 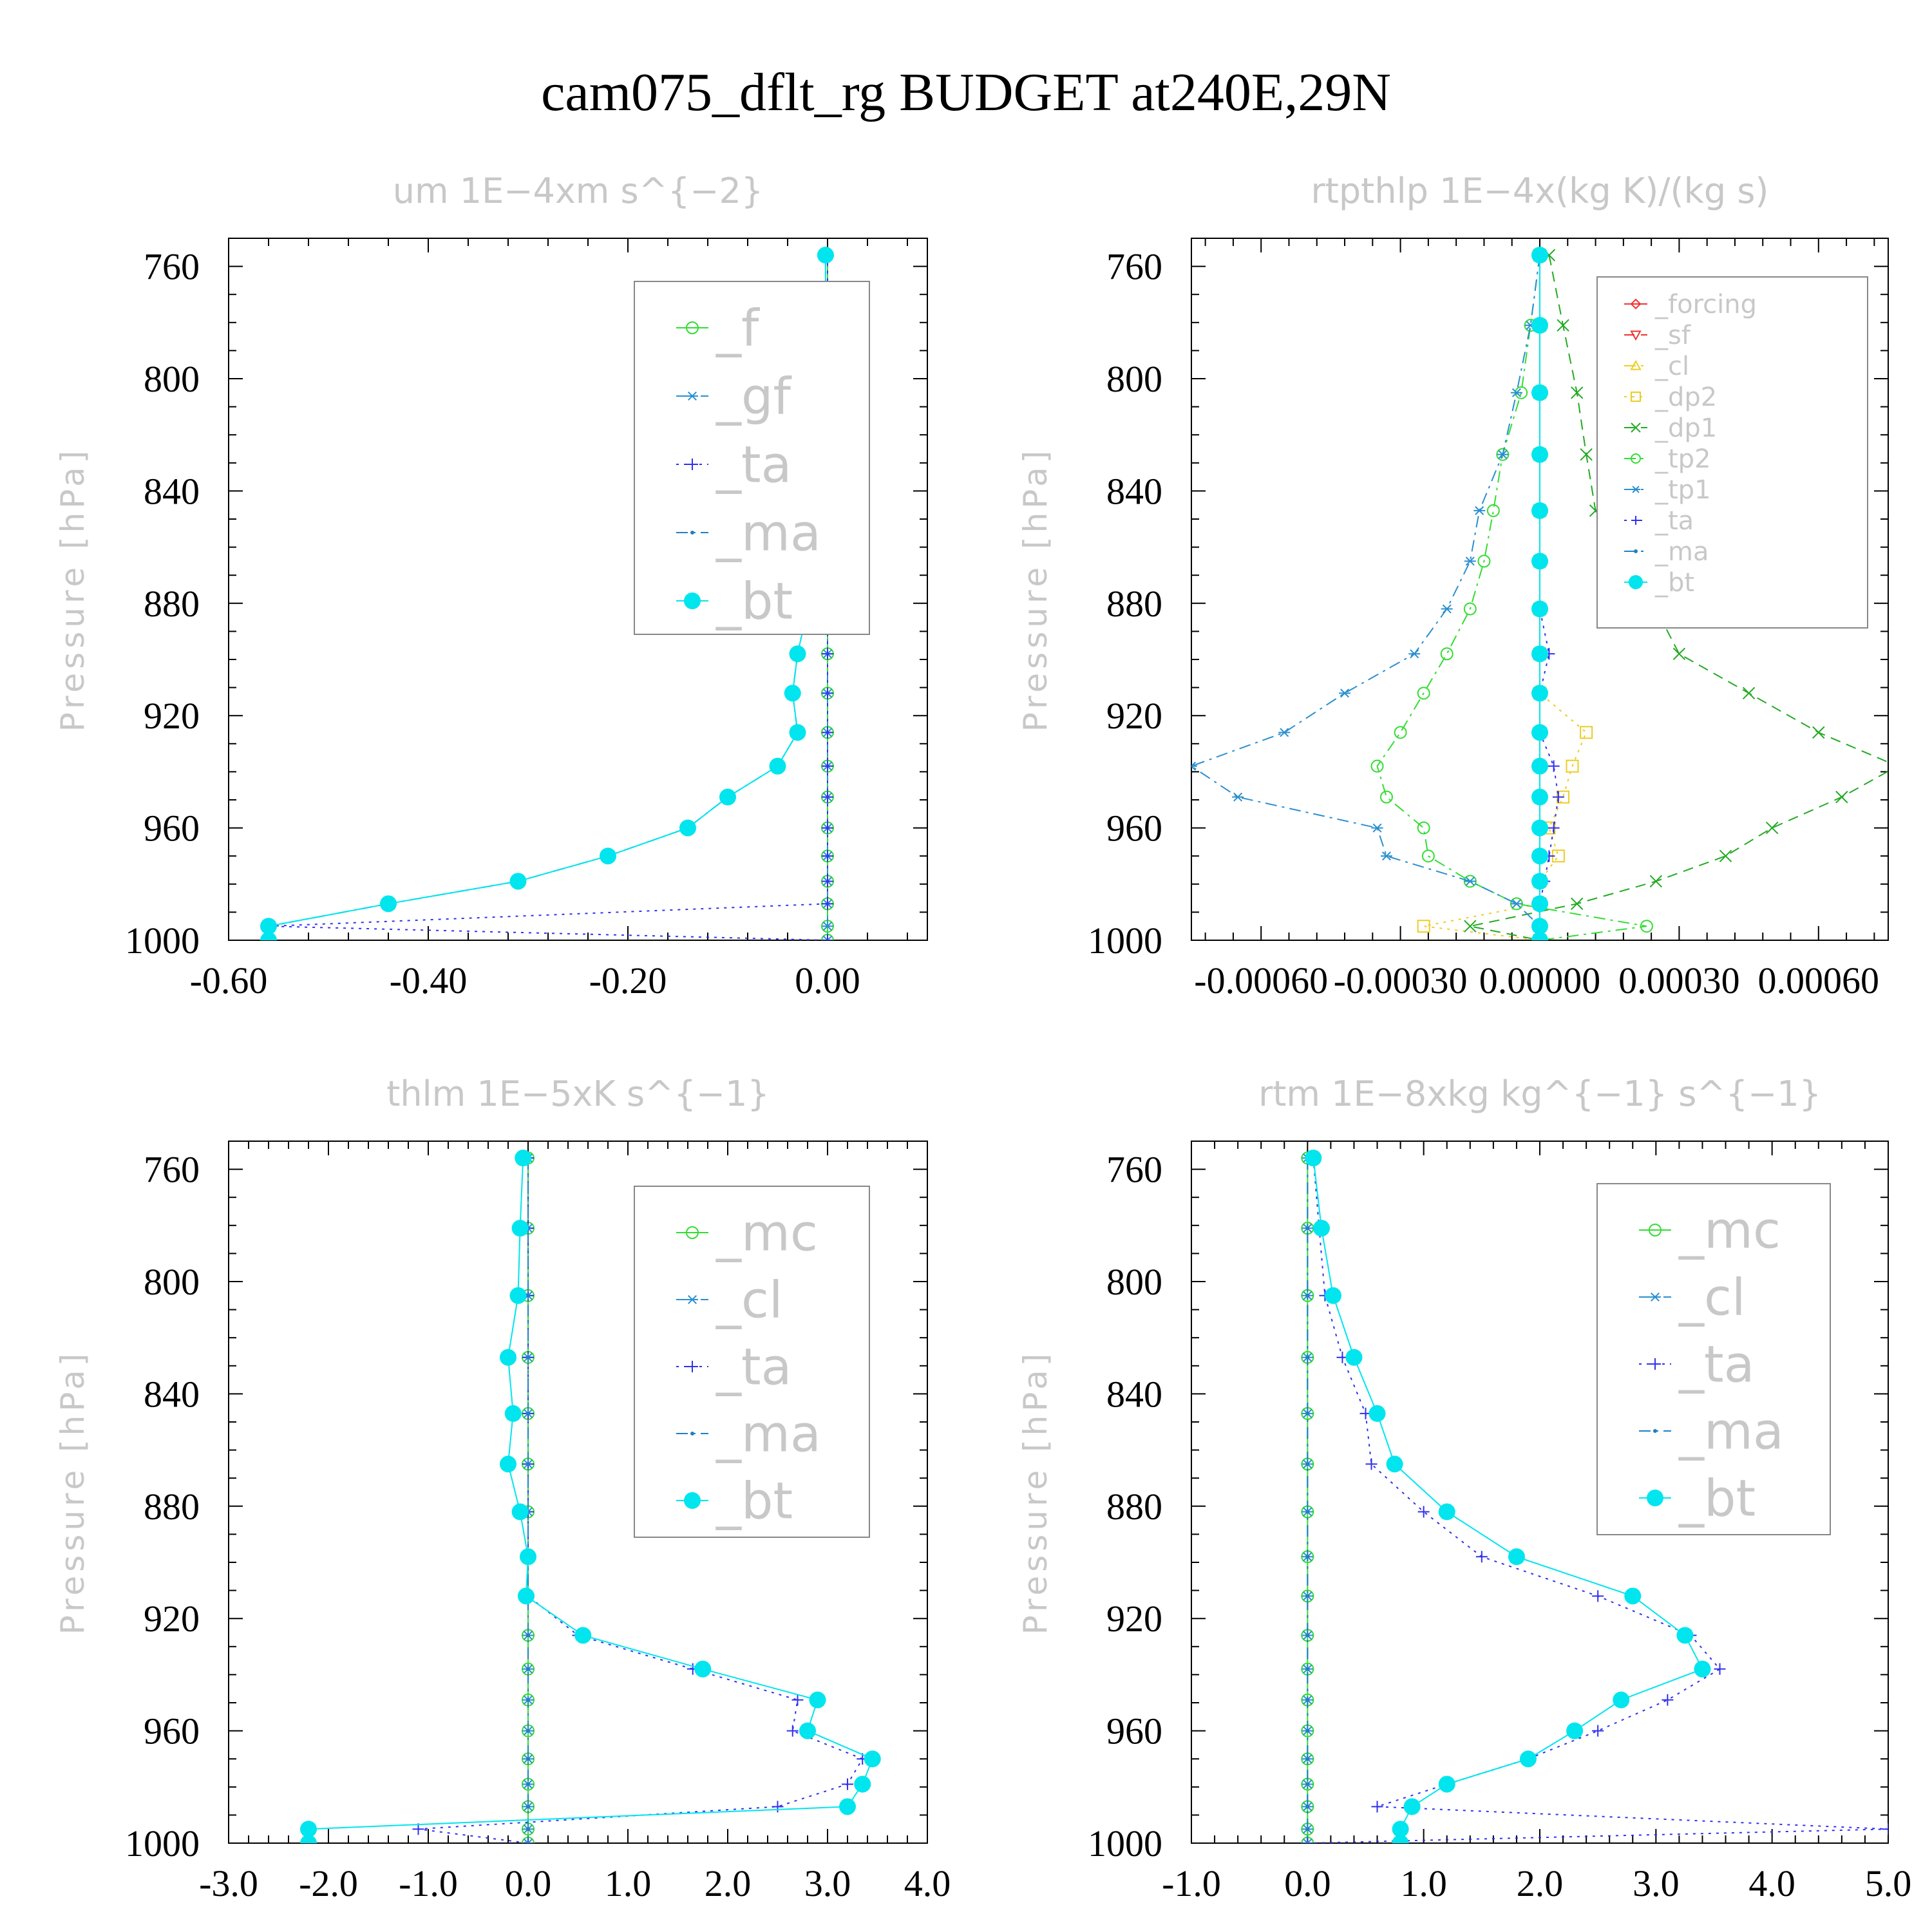 What do you see at coordinates (738, 328) in the screenshot?
I see `legend-label_f: _f` at bounding box center [738, 328].